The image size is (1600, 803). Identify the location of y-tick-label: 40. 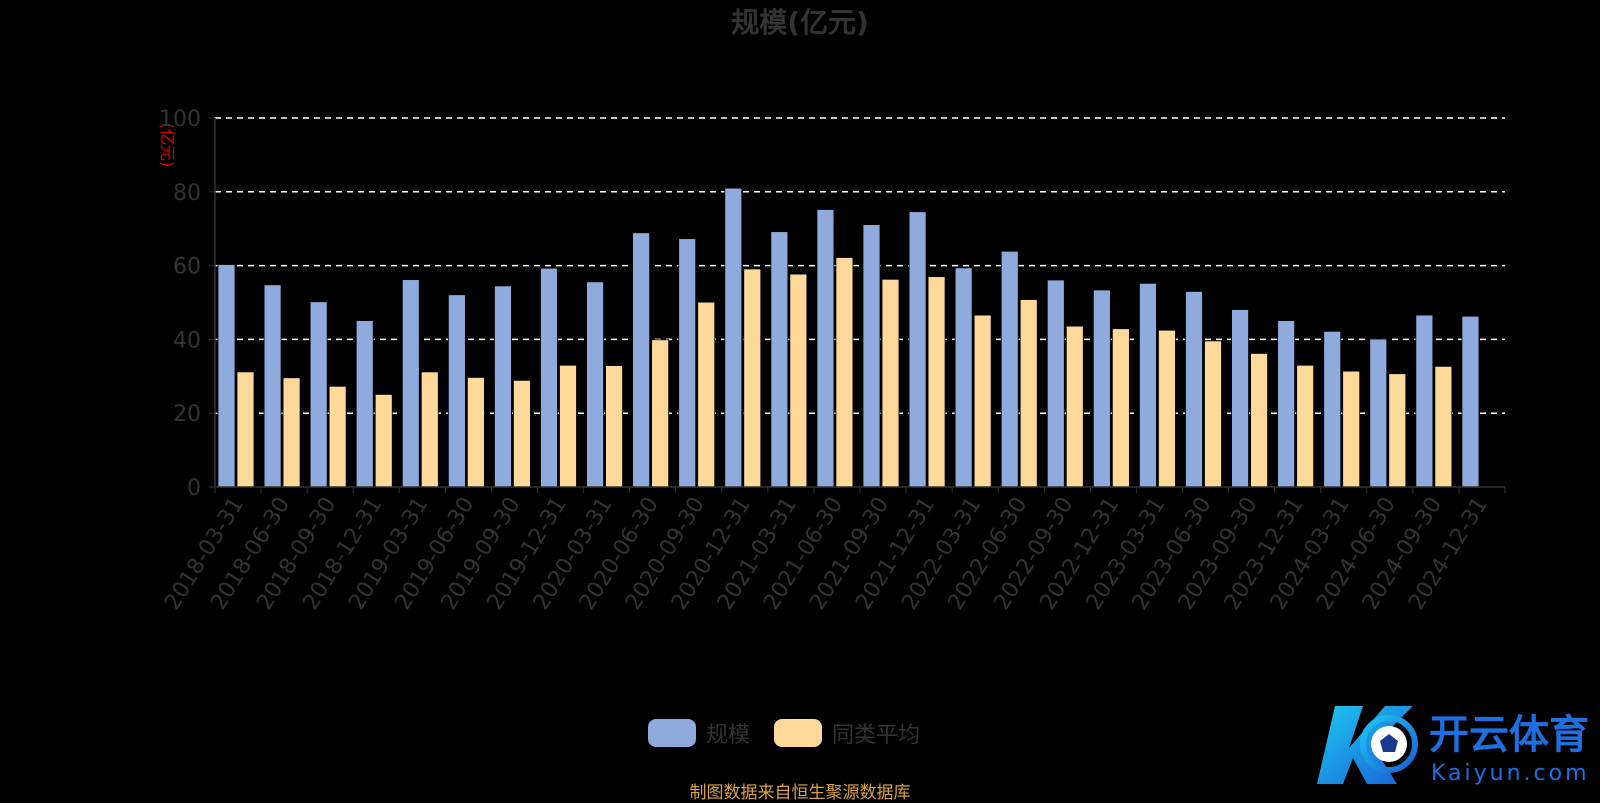
(187, 340).